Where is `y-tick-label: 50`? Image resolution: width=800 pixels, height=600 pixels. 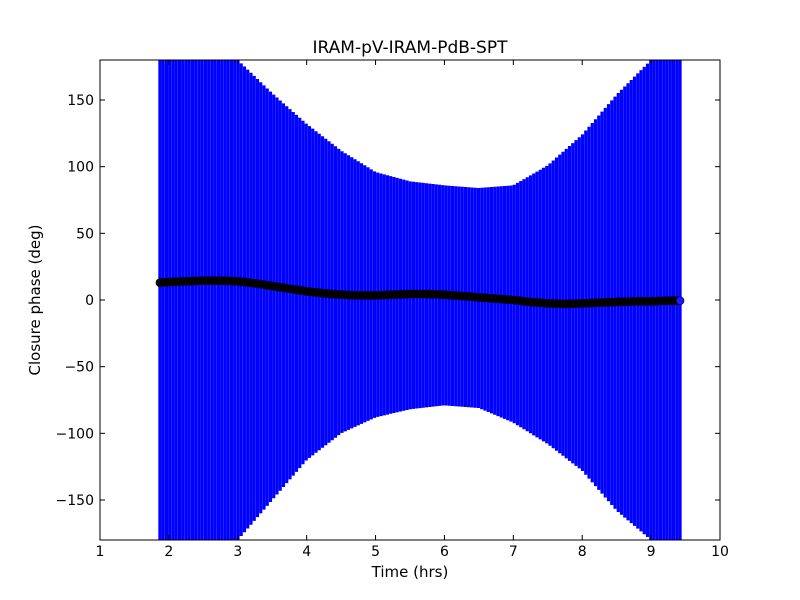 y-tick-label: 50 is located at coordinates (85, 234).